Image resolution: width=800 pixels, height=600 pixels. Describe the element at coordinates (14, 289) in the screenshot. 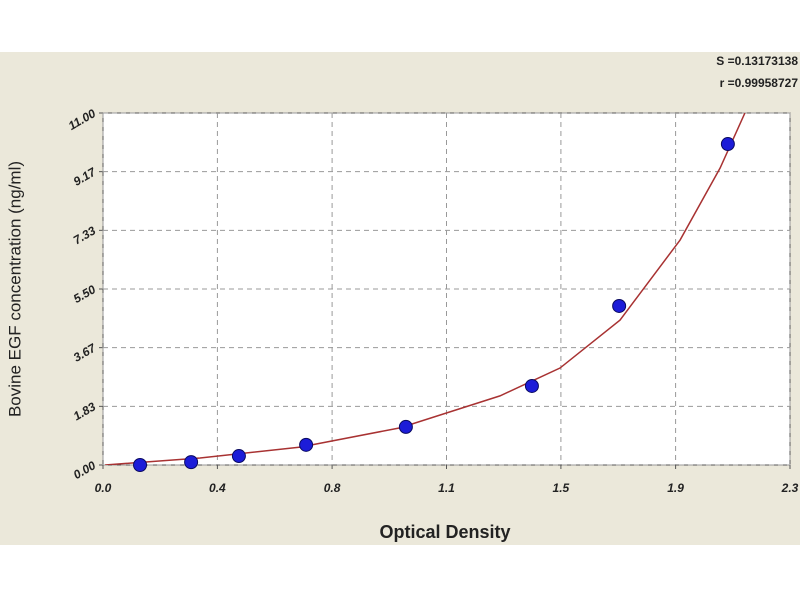

I see `y-axis-label: Bovine EGF concentration (ng/ml)` at that location.